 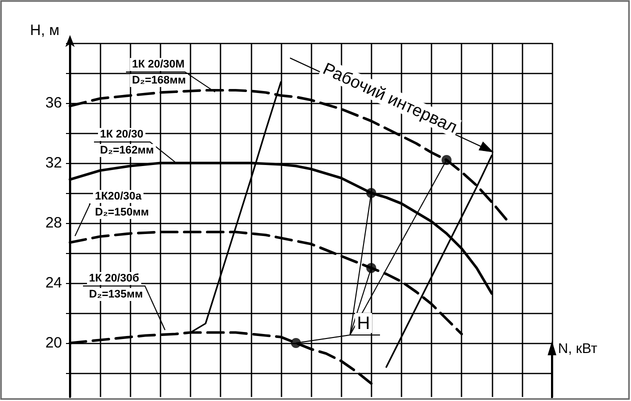 I want to click on annotation: H, so click(x=363, y=323).